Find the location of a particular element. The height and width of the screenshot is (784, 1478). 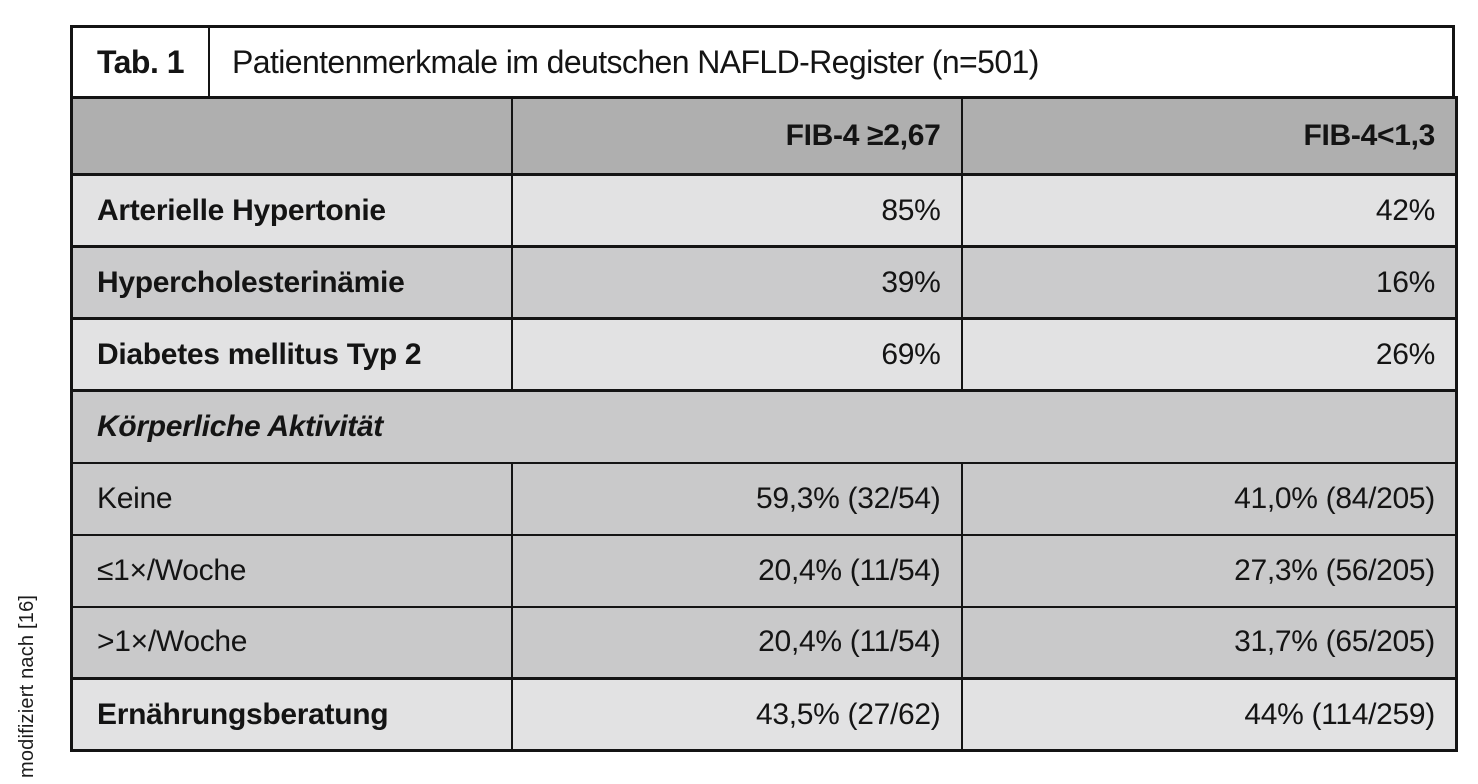

cell-value-fib4-low: 31,7% (65/205) is located at coordinates (1208, 642).